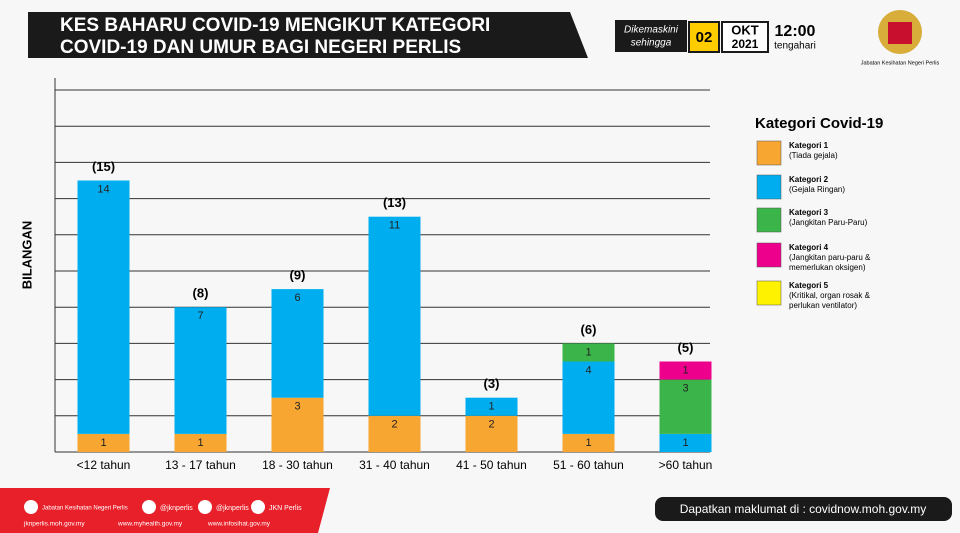  Describe the element at coordinates (589, 329) in the screenshot. I see `total-label: (6)` at that location.